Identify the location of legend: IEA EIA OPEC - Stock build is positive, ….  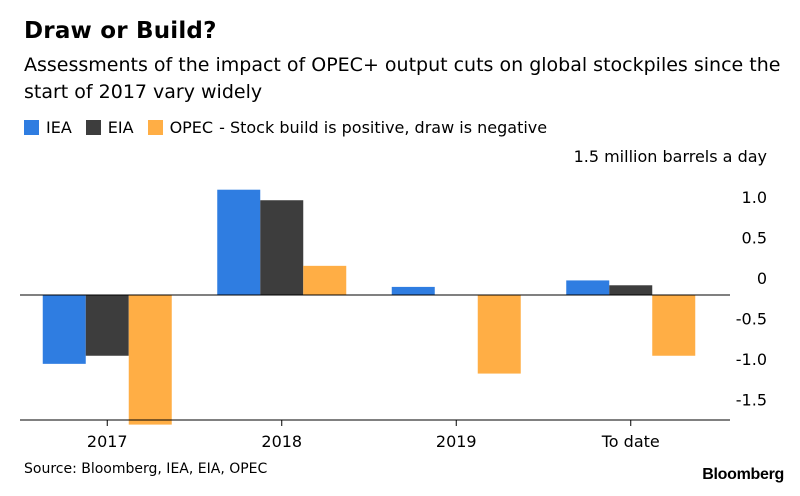
(285, 127).